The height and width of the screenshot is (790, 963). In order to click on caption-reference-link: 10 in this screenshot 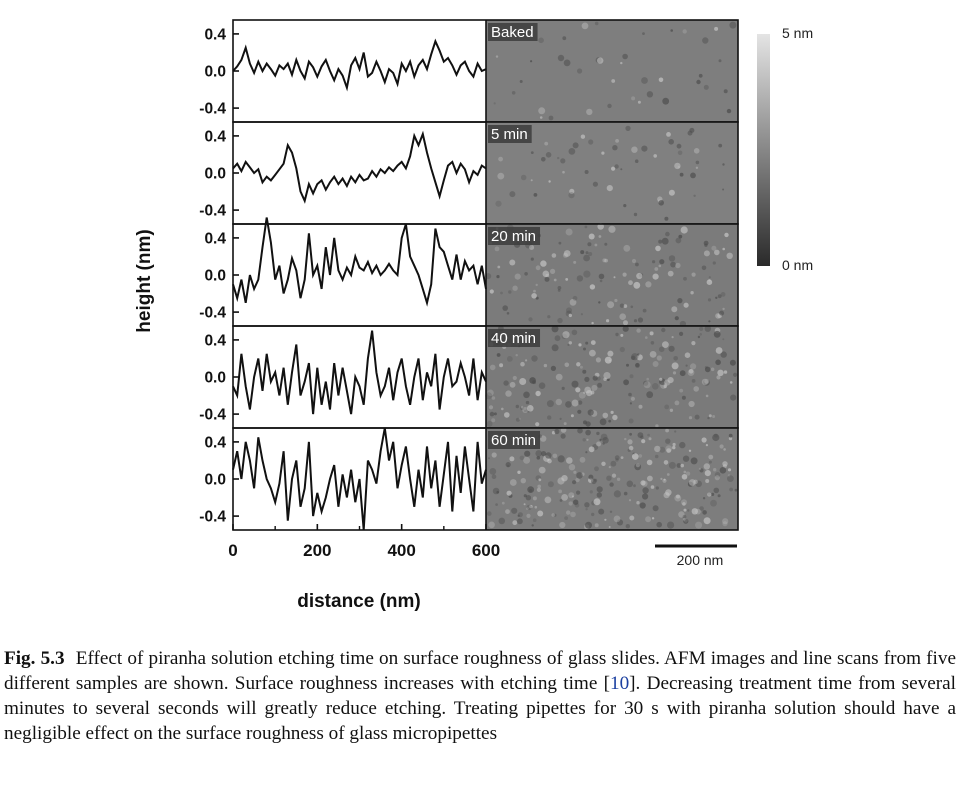, I will do `click(619, 683)`.